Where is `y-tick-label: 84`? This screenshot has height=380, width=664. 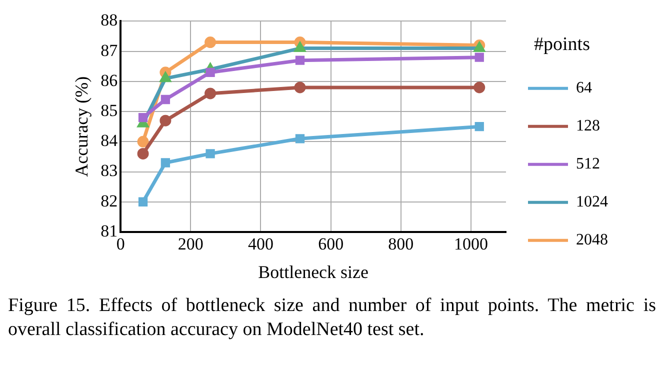
y-tick-label: 84 is located at coordinates (109, 140).